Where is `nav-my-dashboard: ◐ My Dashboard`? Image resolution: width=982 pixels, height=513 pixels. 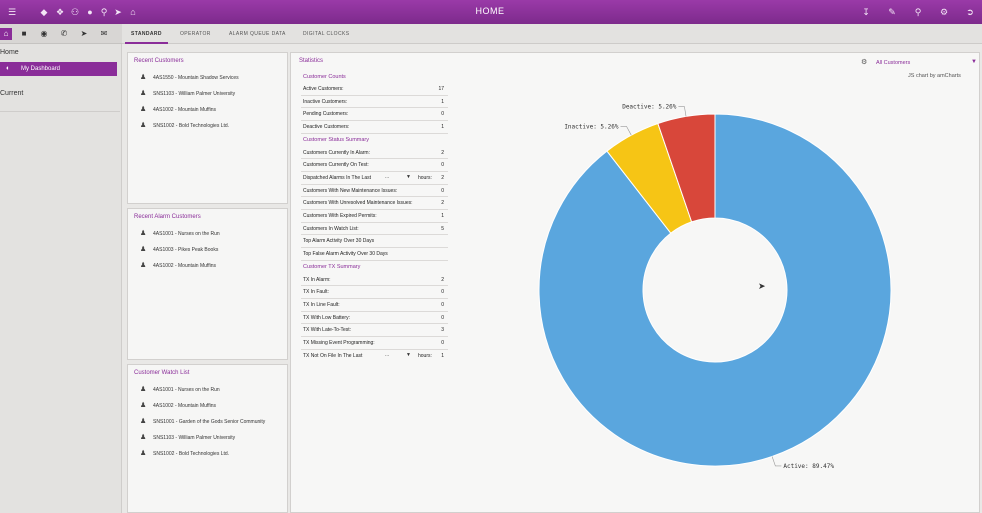
nav-my-dashboard: ◐ My Dashboard is located at coordinates (58, 69).